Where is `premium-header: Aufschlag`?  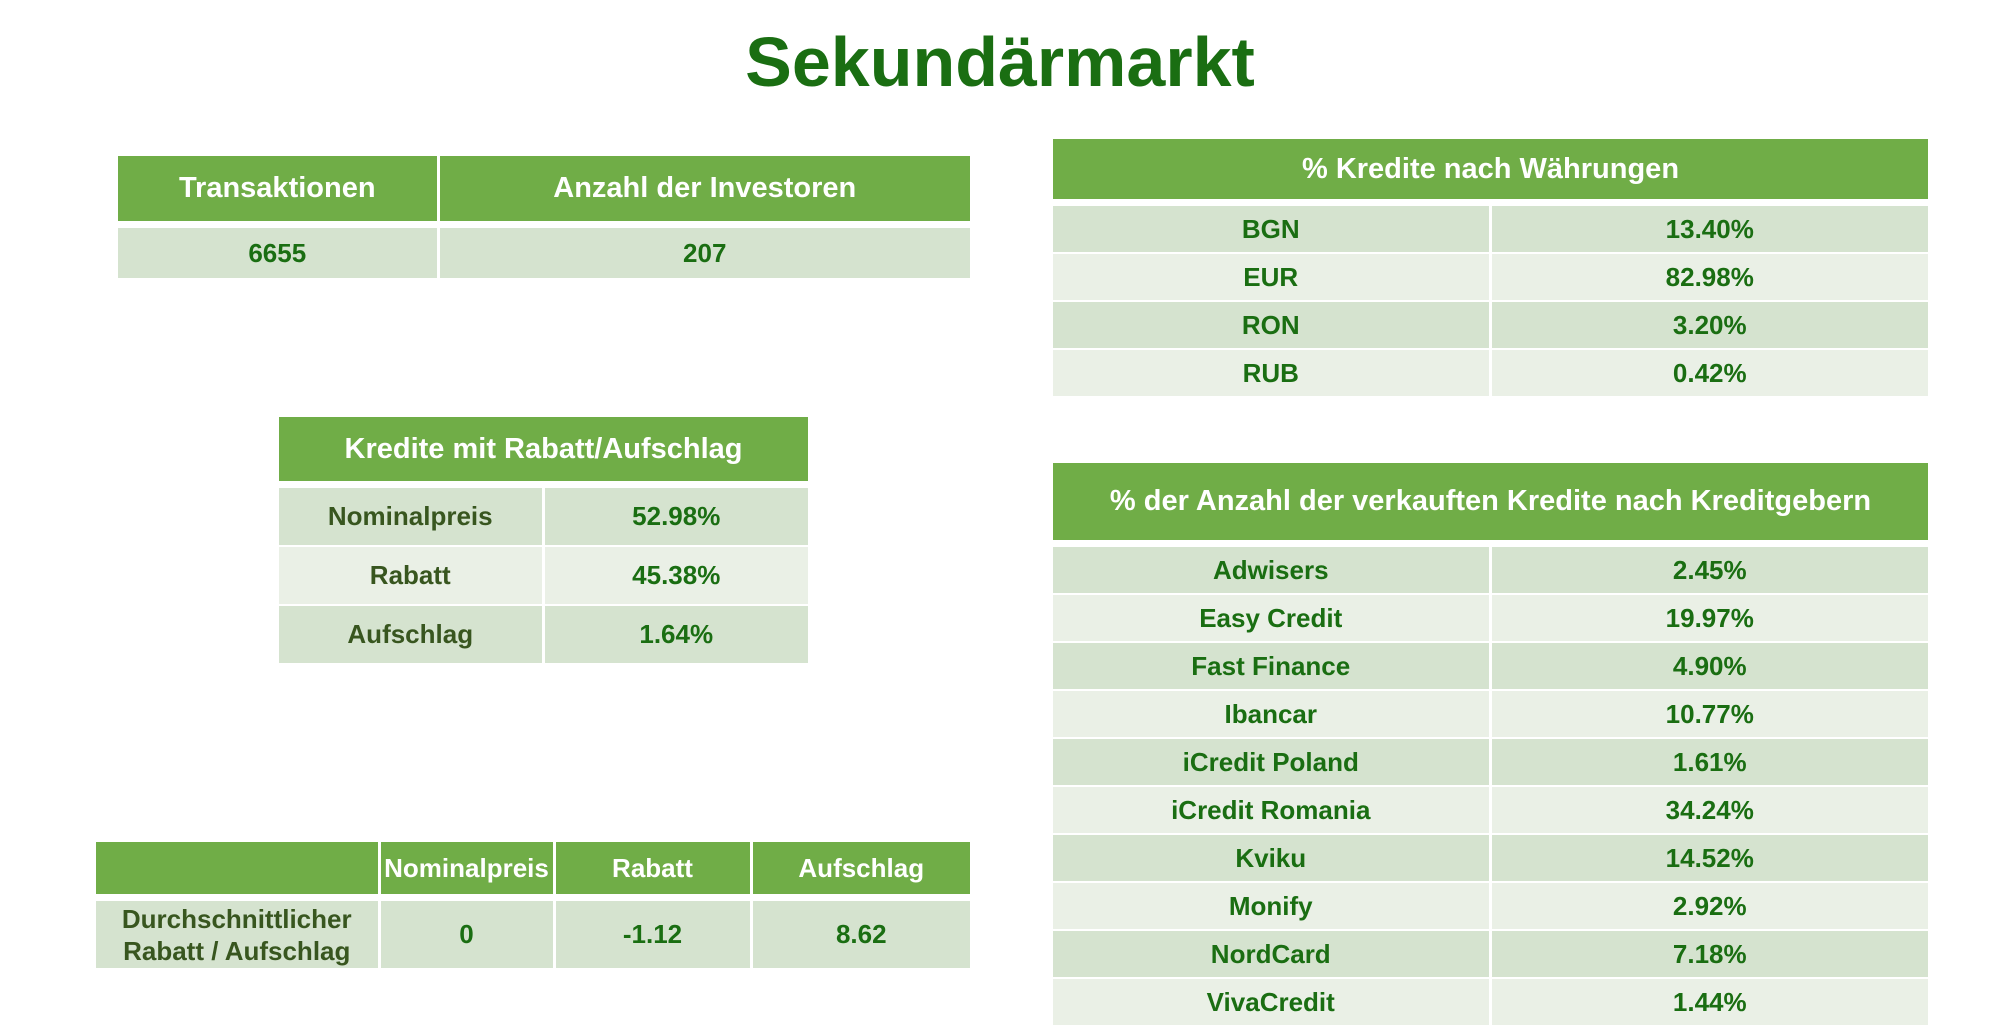
premium-header: Aufschlag is located at coordinates (859, 871).